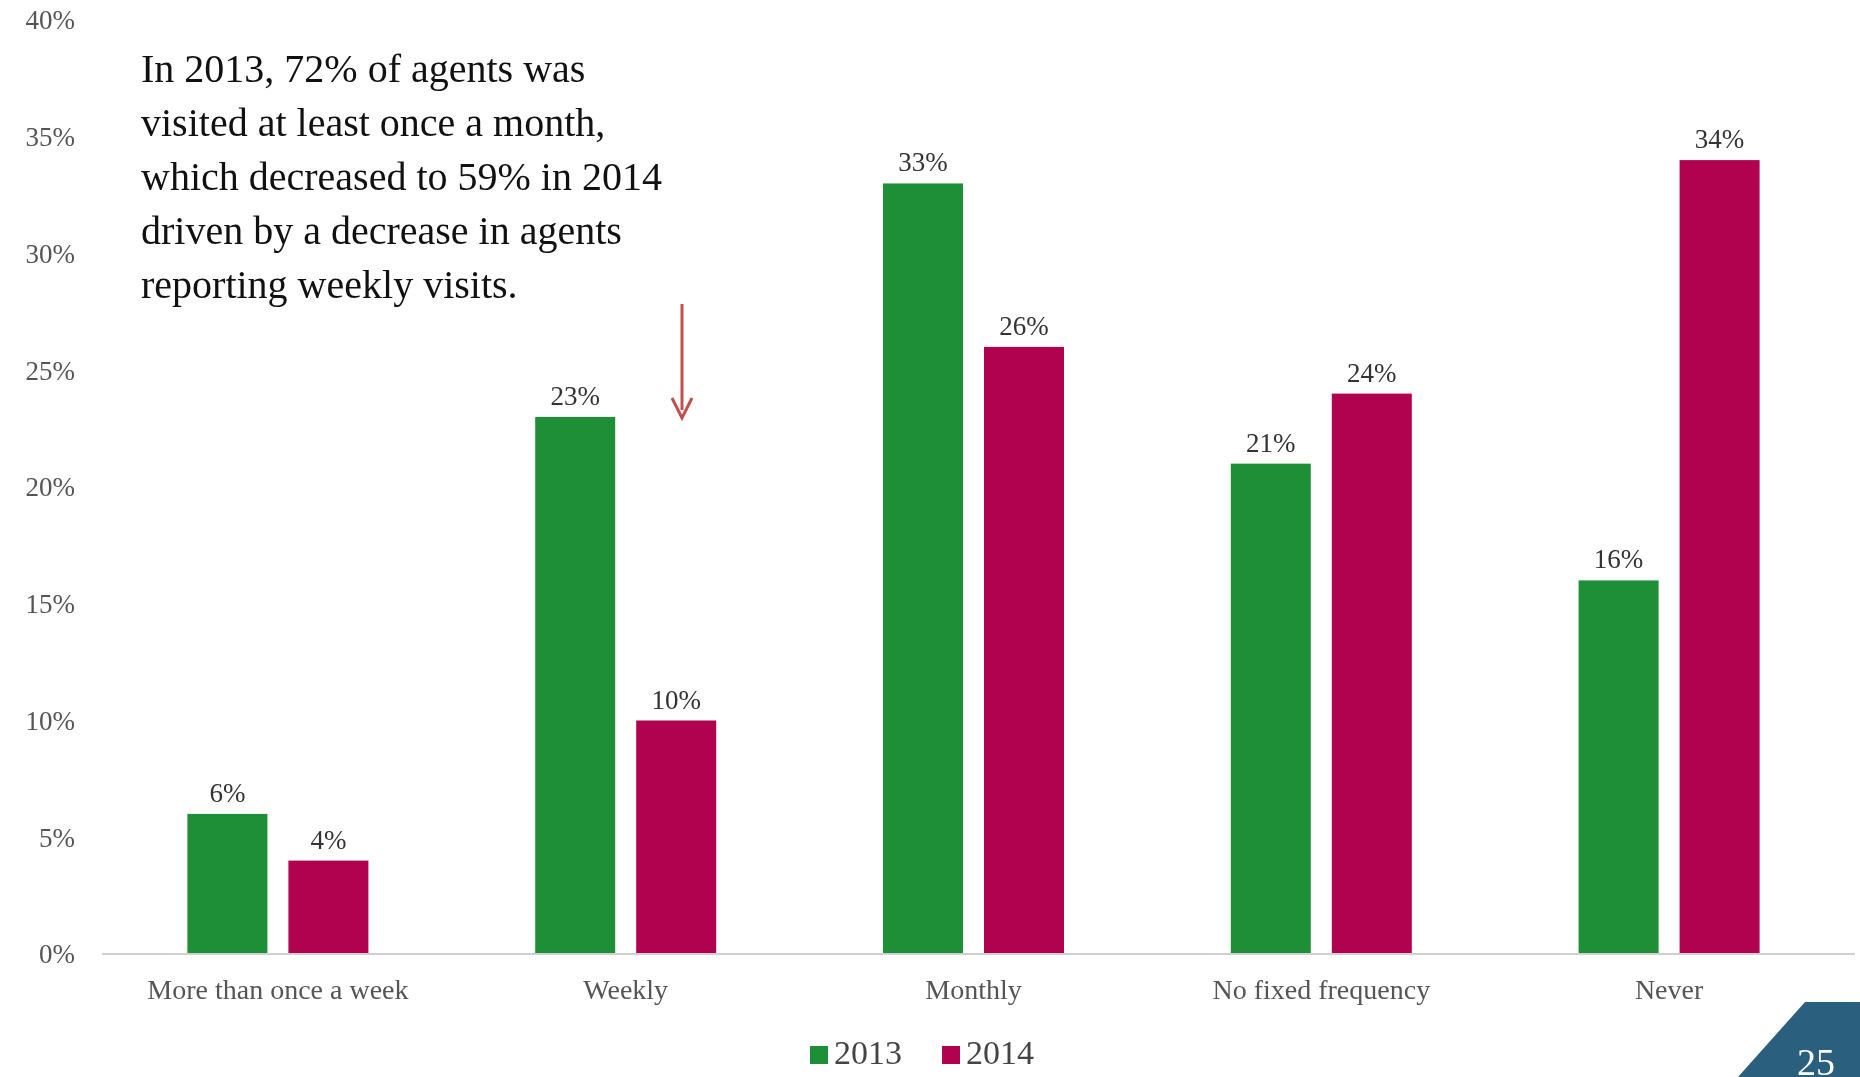 The width and height of the screenshot is (1860, 1077). What do you see at coordinates (50, 137) in the screenshot?
I see `y-tick-label: 35%` at bounding box center [50, 137].